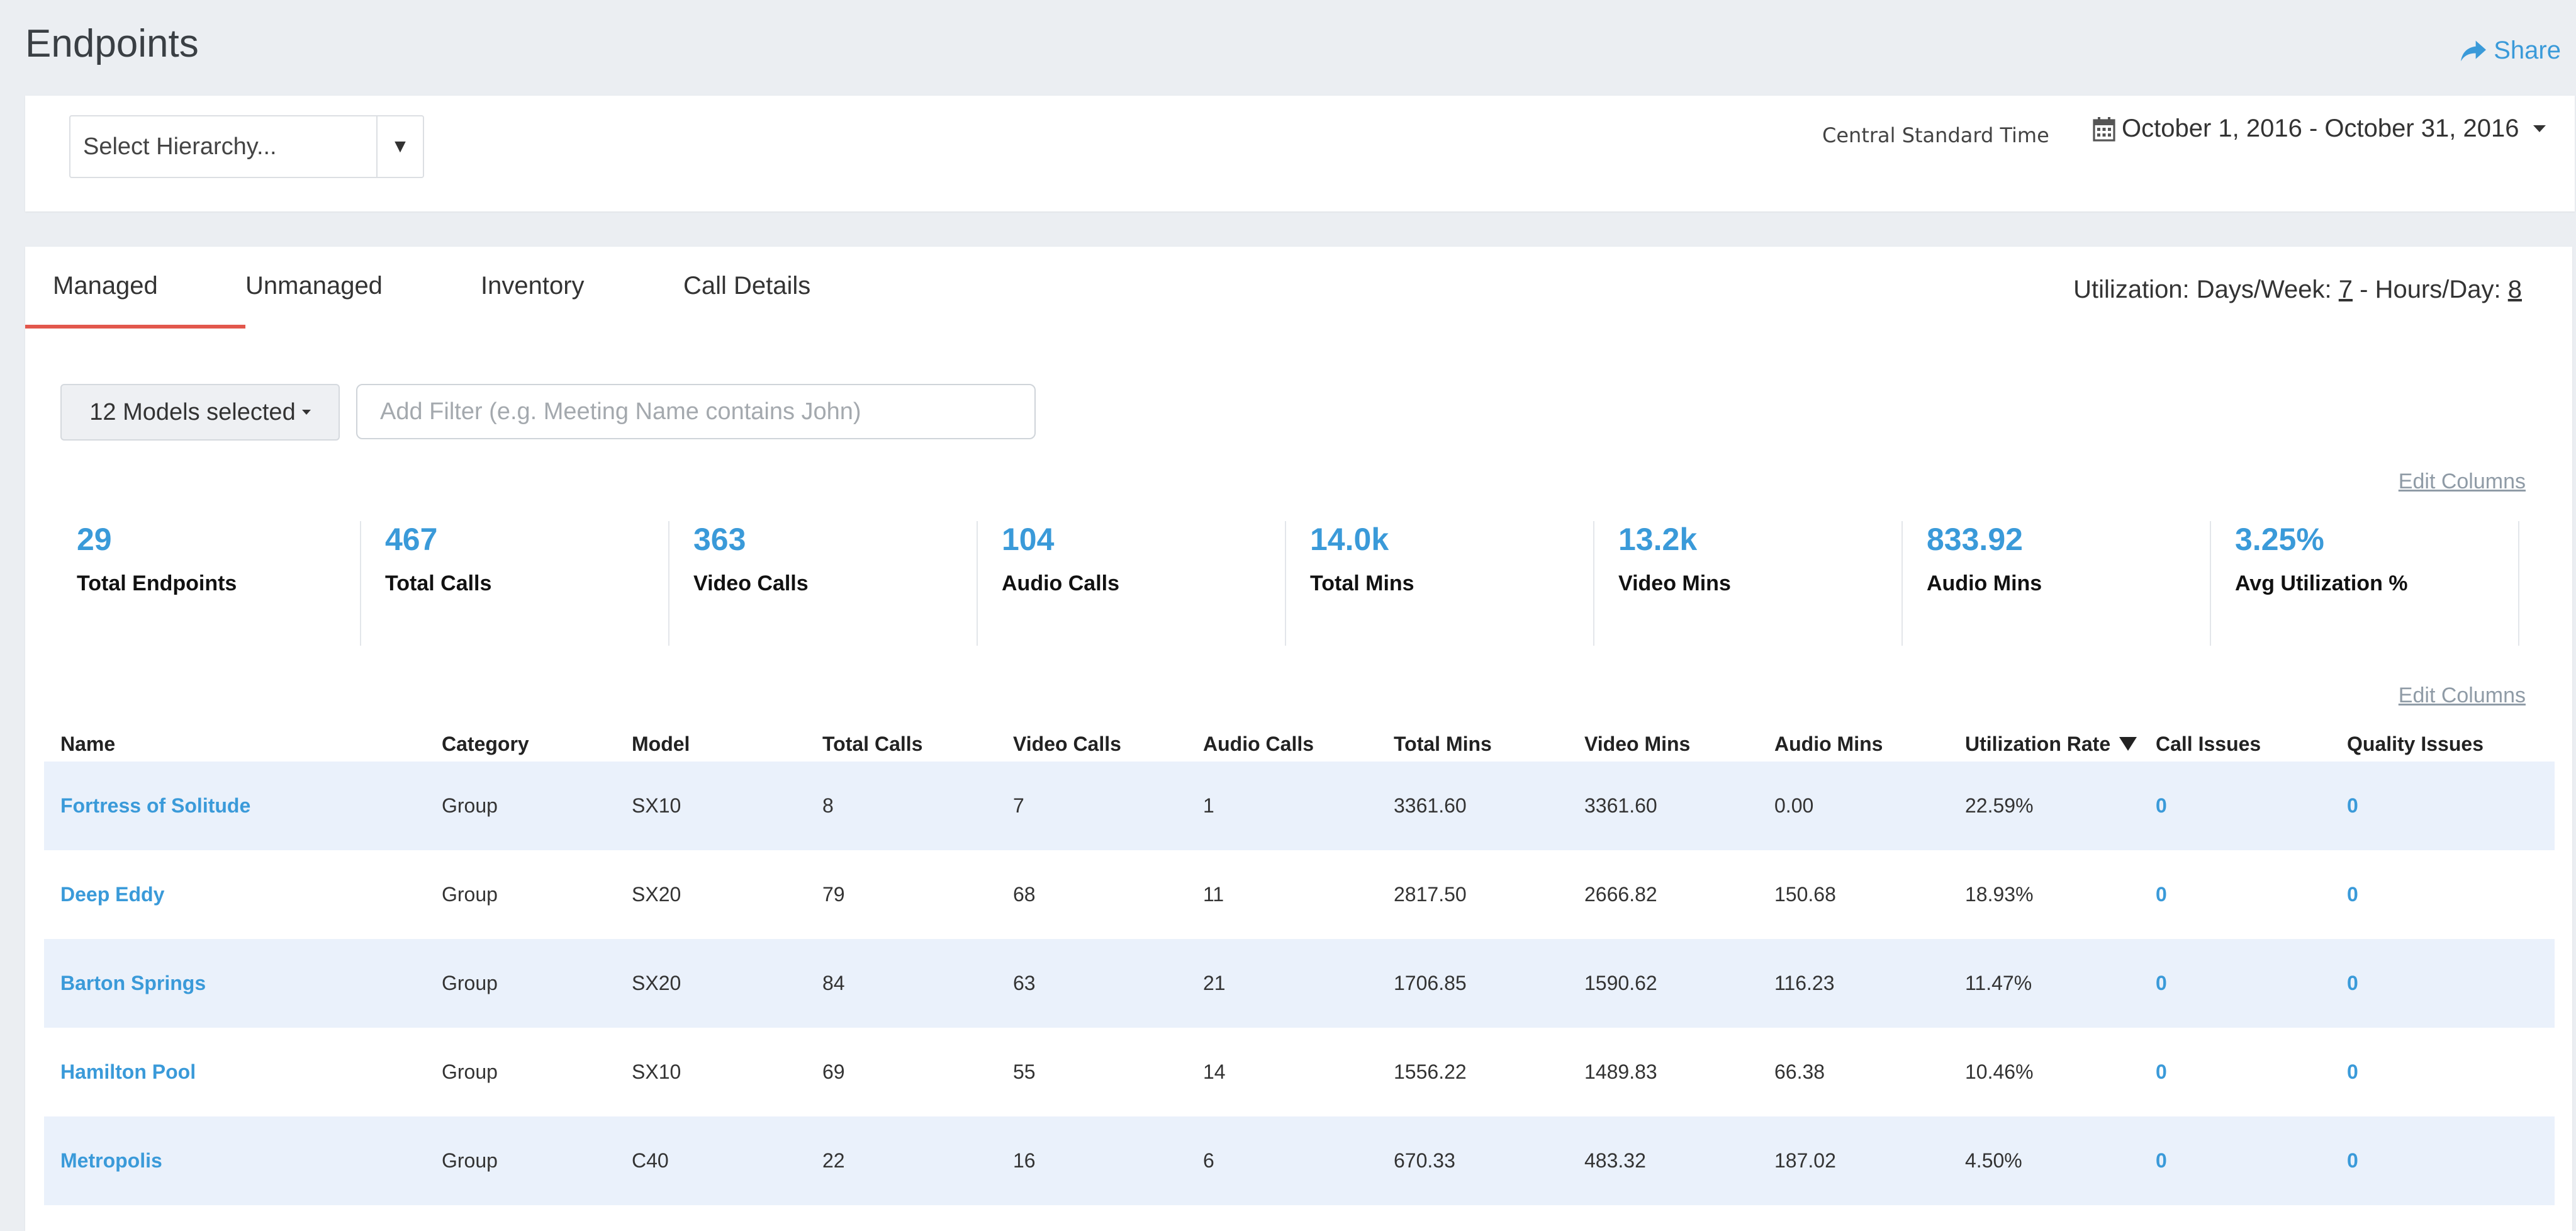 This screenshot has height=1231, width=2576. What do you see at coordinates (747, 286) in the screenshot?
I see `tab-call-details: Call Details` at bounding box center [747, 286].